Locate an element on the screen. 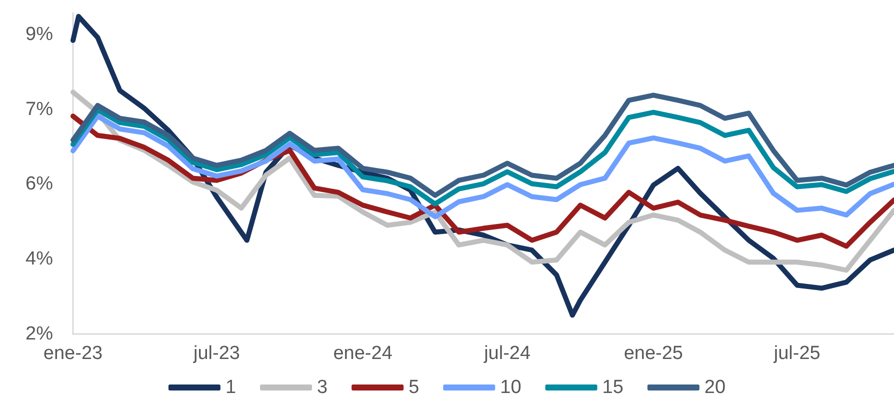 The height and width of the screenshot is (406, 894). legend-label: 15 is located at coordinates (613, 387).